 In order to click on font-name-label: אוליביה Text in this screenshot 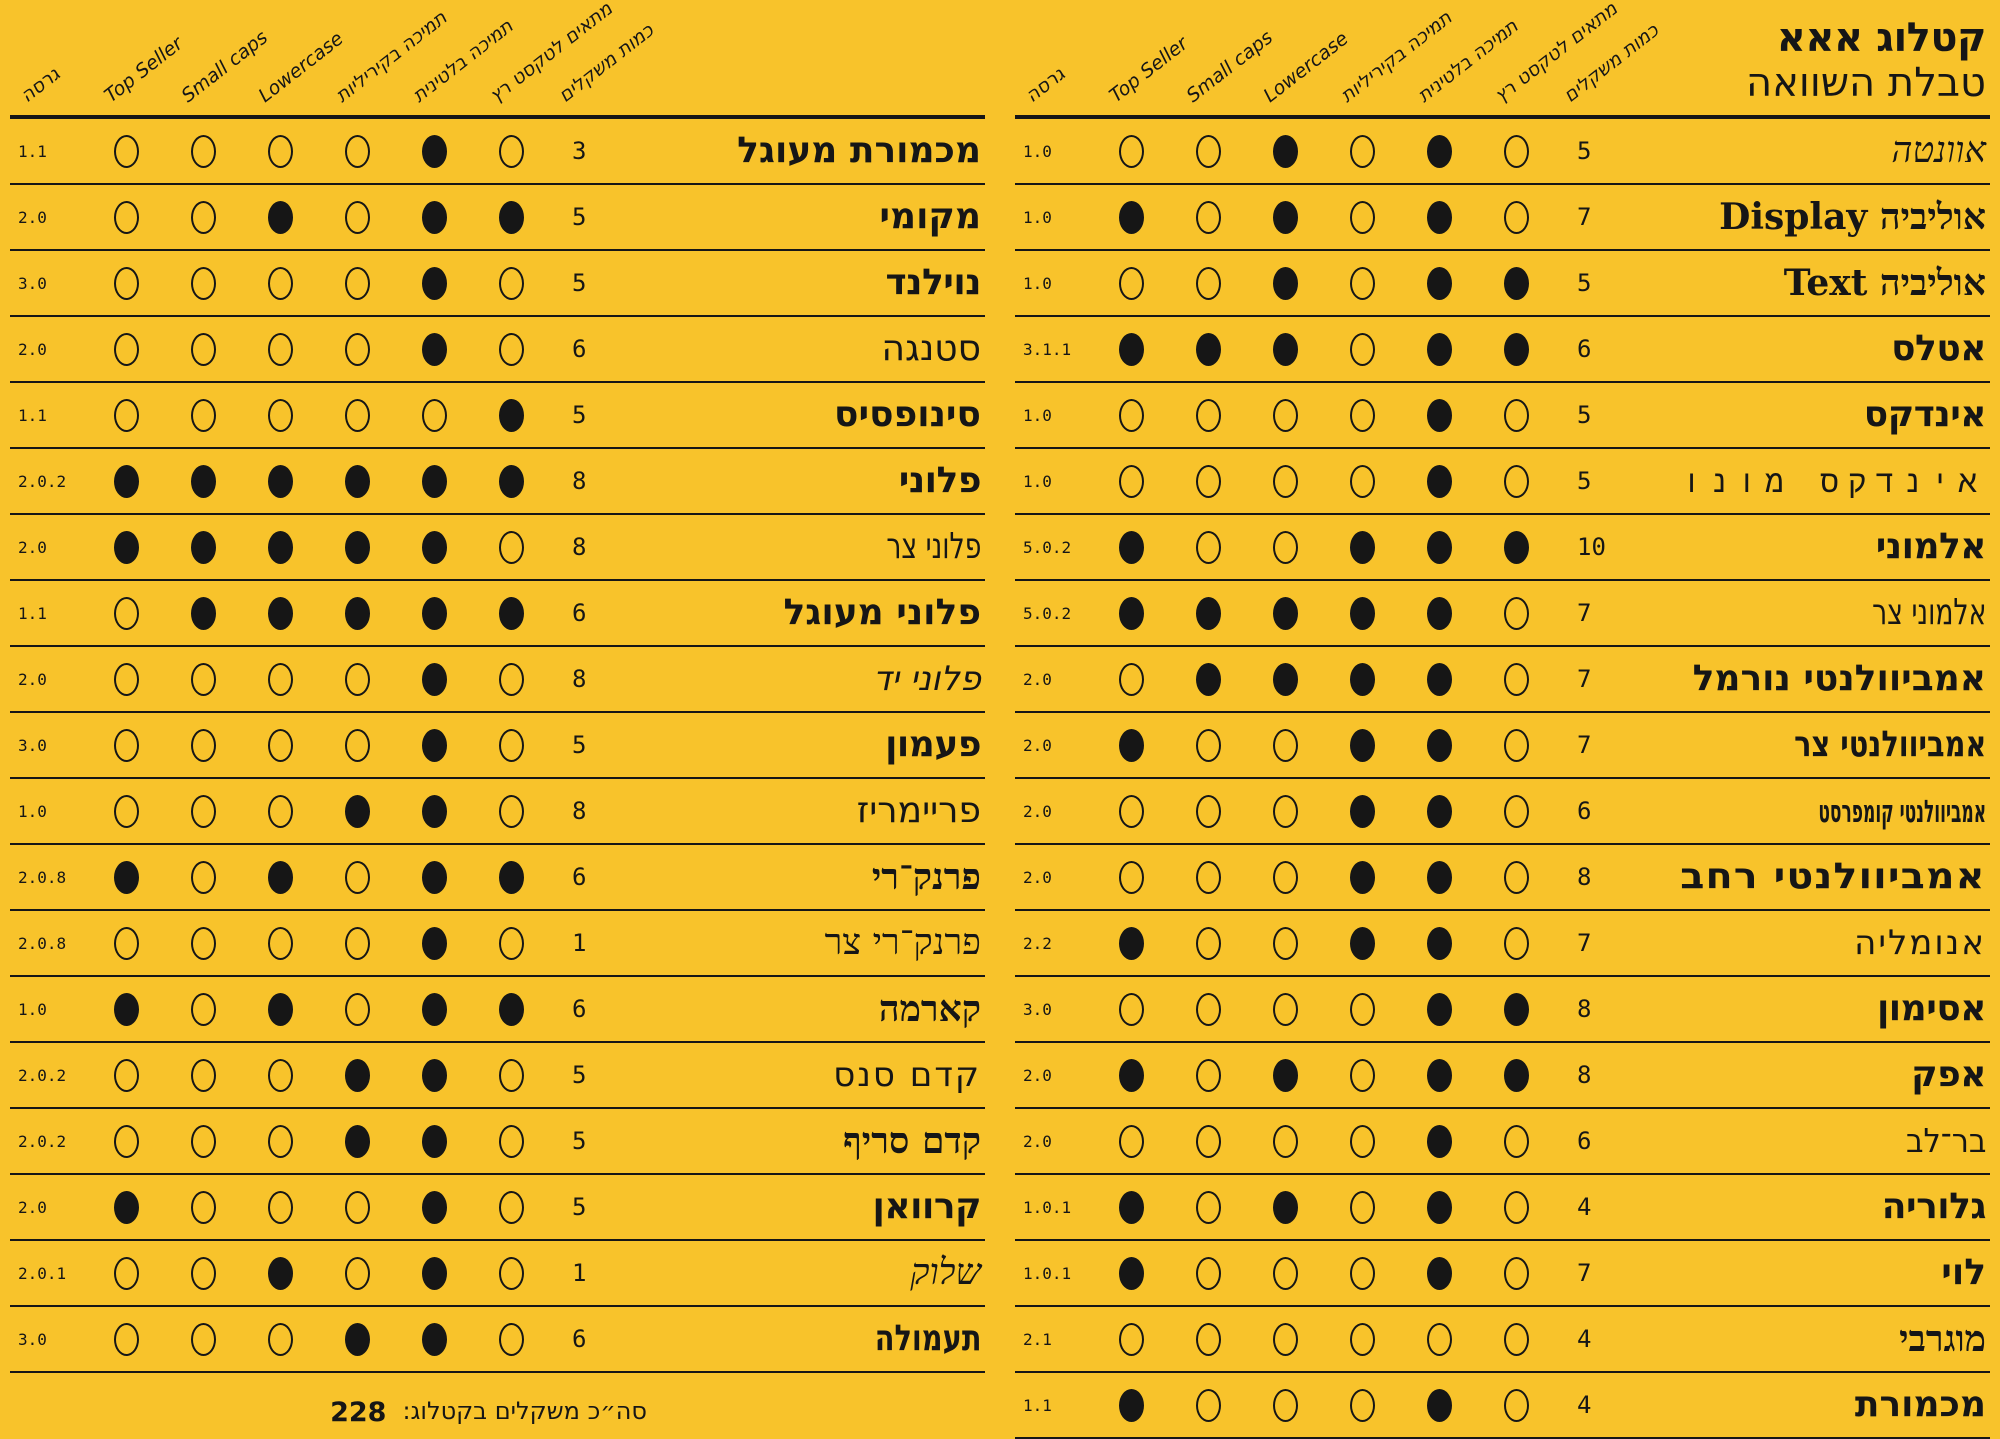, I will do `click(1884, 282)`.